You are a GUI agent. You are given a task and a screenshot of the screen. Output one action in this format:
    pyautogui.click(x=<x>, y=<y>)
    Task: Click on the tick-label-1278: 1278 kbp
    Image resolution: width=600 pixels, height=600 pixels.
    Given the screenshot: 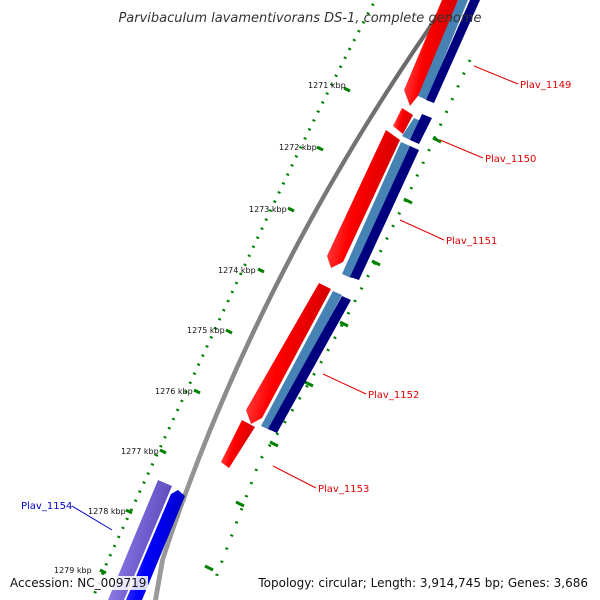 What is the action you would take?
    pyautogui.click(x=107, y=511)
    